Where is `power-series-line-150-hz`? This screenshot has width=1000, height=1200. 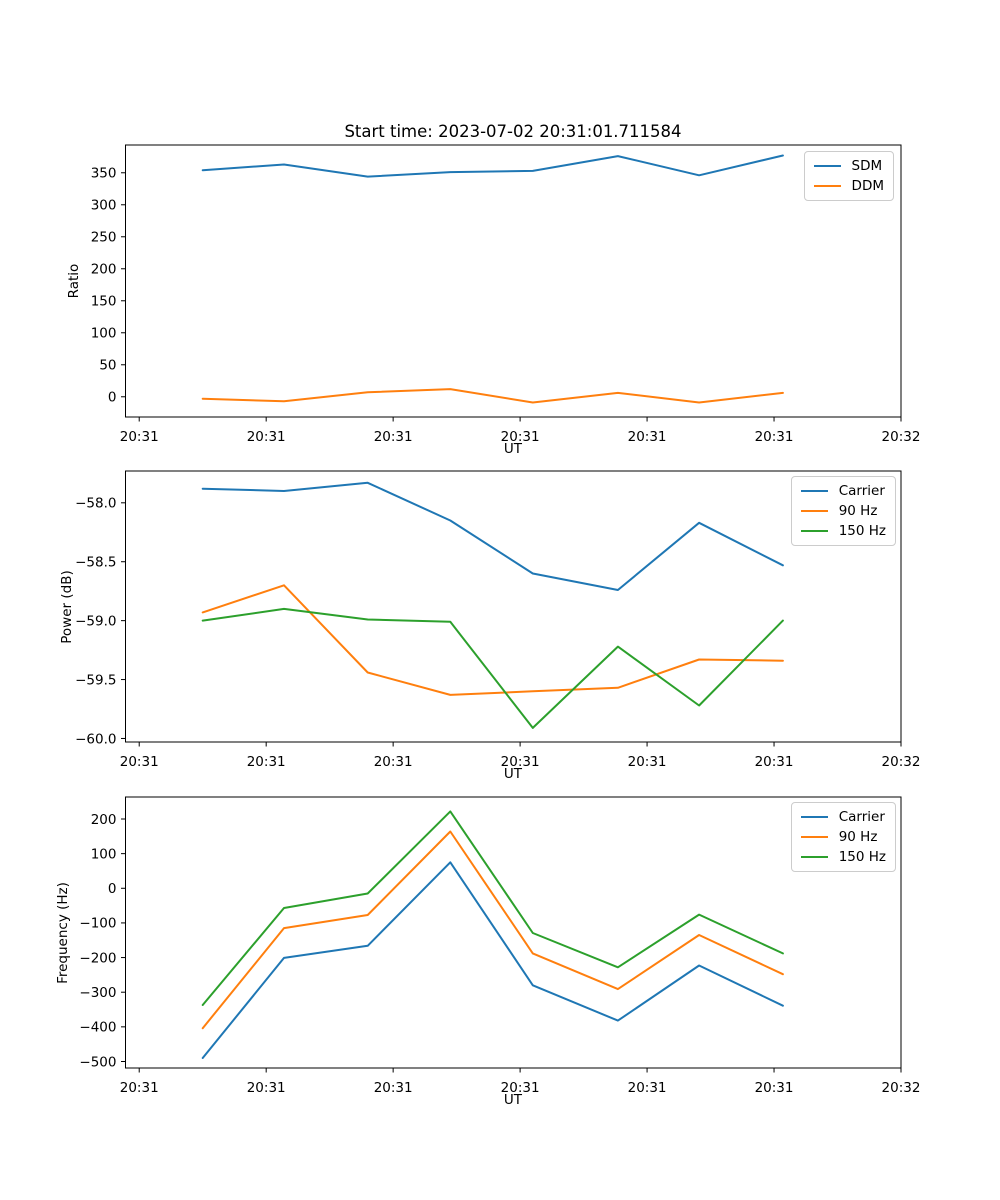
power-series-line-150-hz is located at coordinates (492, 668).